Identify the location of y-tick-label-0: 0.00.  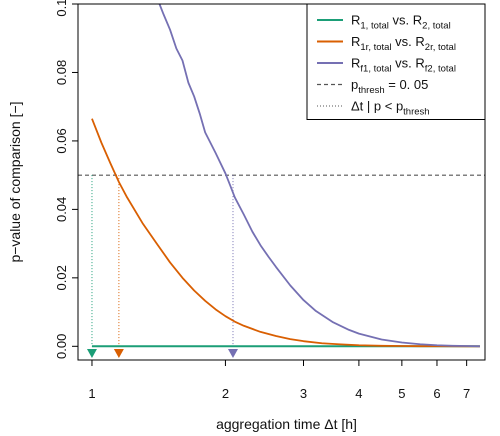
(61, 346).